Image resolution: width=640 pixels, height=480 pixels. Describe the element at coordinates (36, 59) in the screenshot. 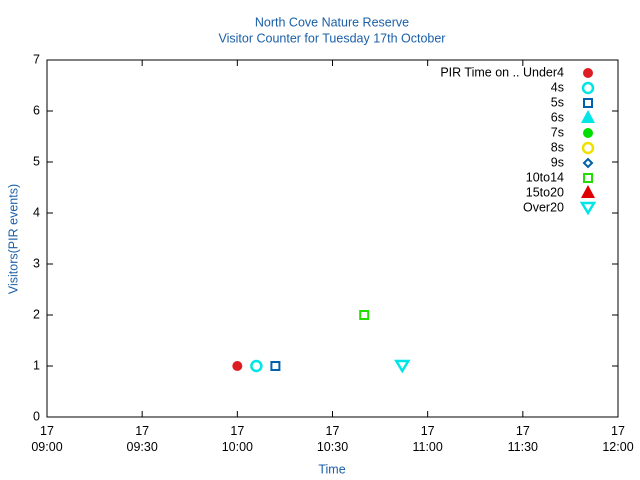

I see `y-tick-label: 7` at that location.